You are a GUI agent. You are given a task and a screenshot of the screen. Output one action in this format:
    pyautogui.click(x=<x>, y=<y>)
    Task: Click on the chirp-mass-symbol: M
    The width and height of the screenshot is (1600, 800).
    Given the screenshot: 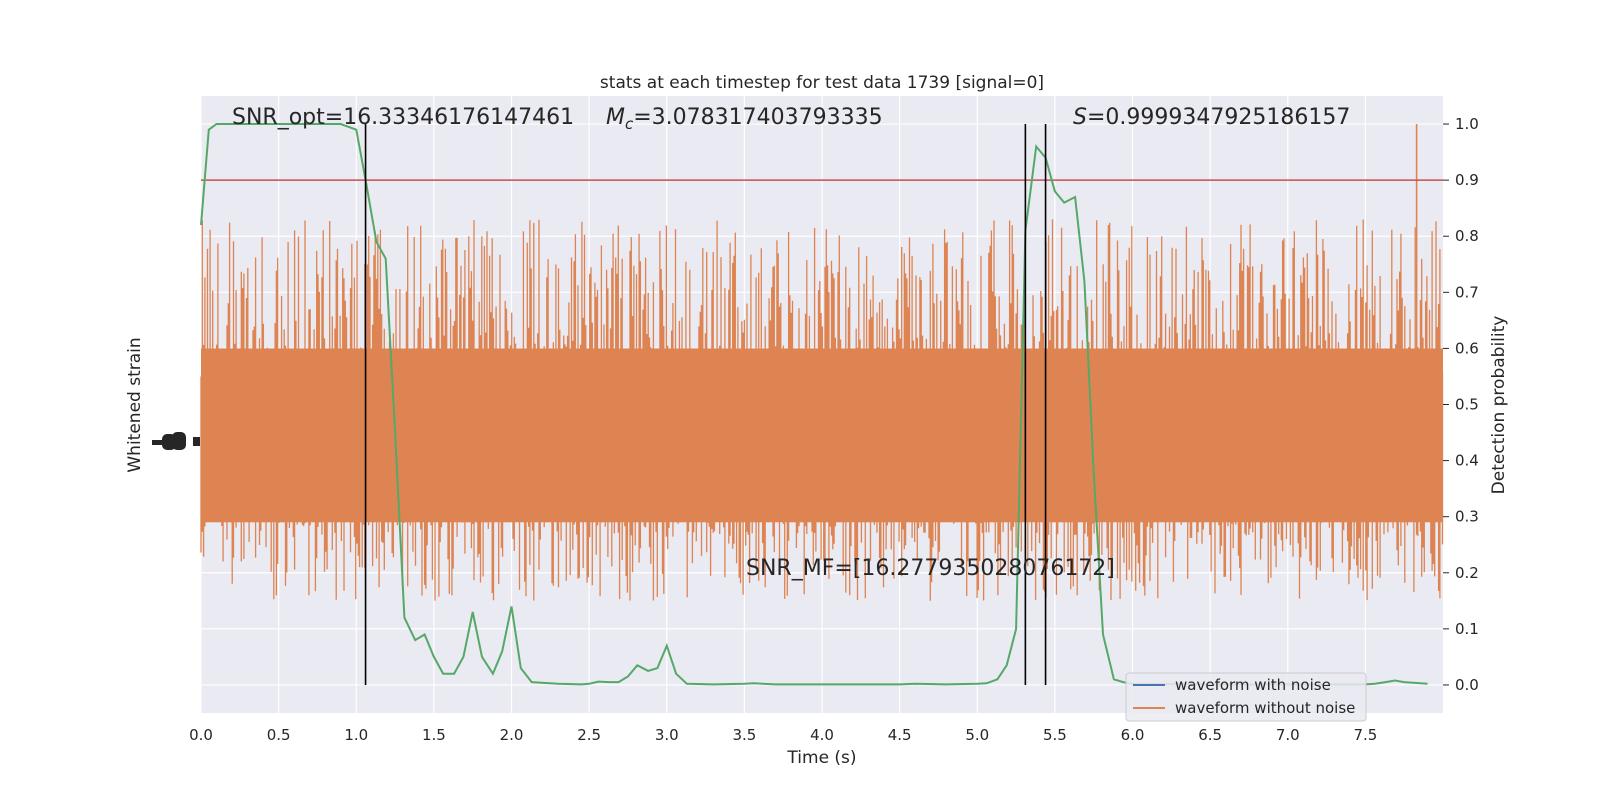 What is the action you would take?
    pyautogui.click(x=615, y=117)
    